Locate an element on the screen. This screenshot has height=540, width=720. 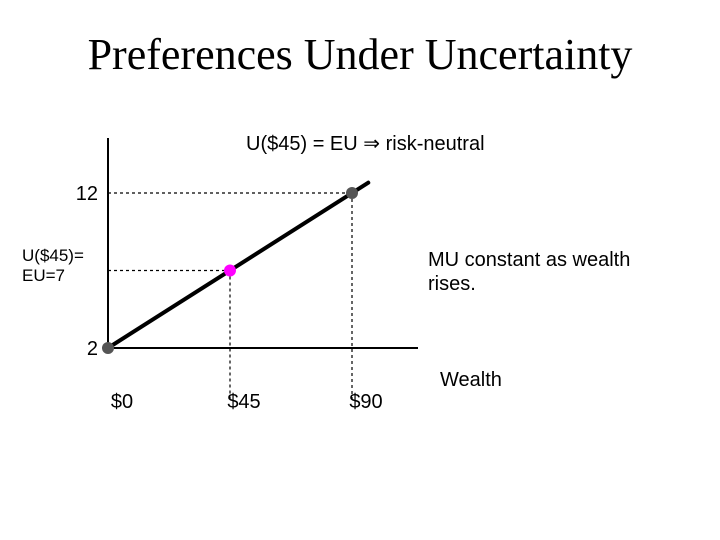
expected-utility-label-line2: EU=7 is located at coordinates (43, 275).